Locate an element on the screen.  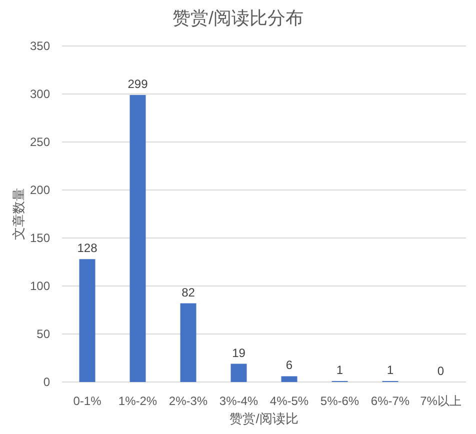
data-label: 128 is located at coordinates (87, 248).